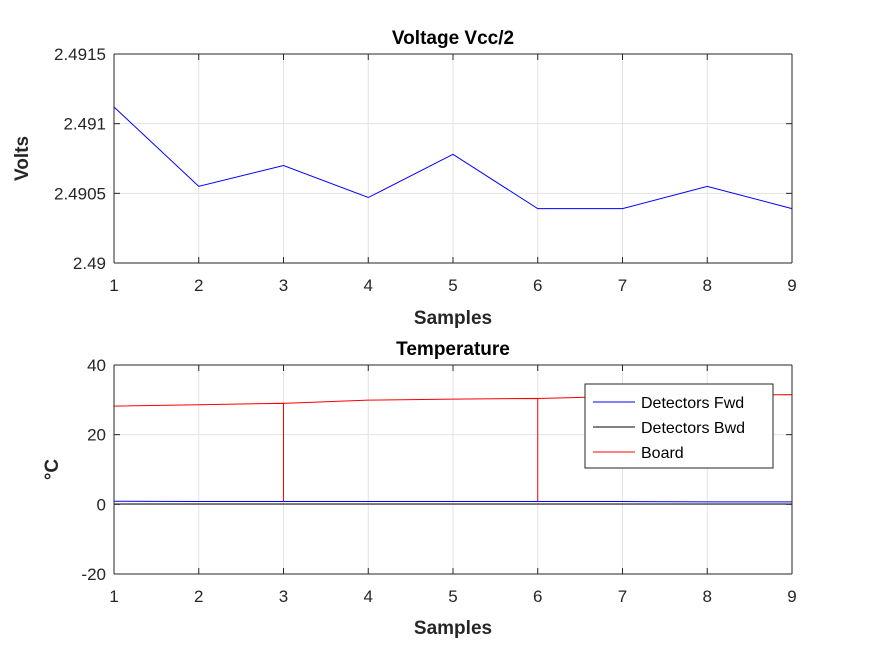 The width and height of the screenshot is (875, 656). I want to click on y-tick-label: 2.49, so click(89, 263).